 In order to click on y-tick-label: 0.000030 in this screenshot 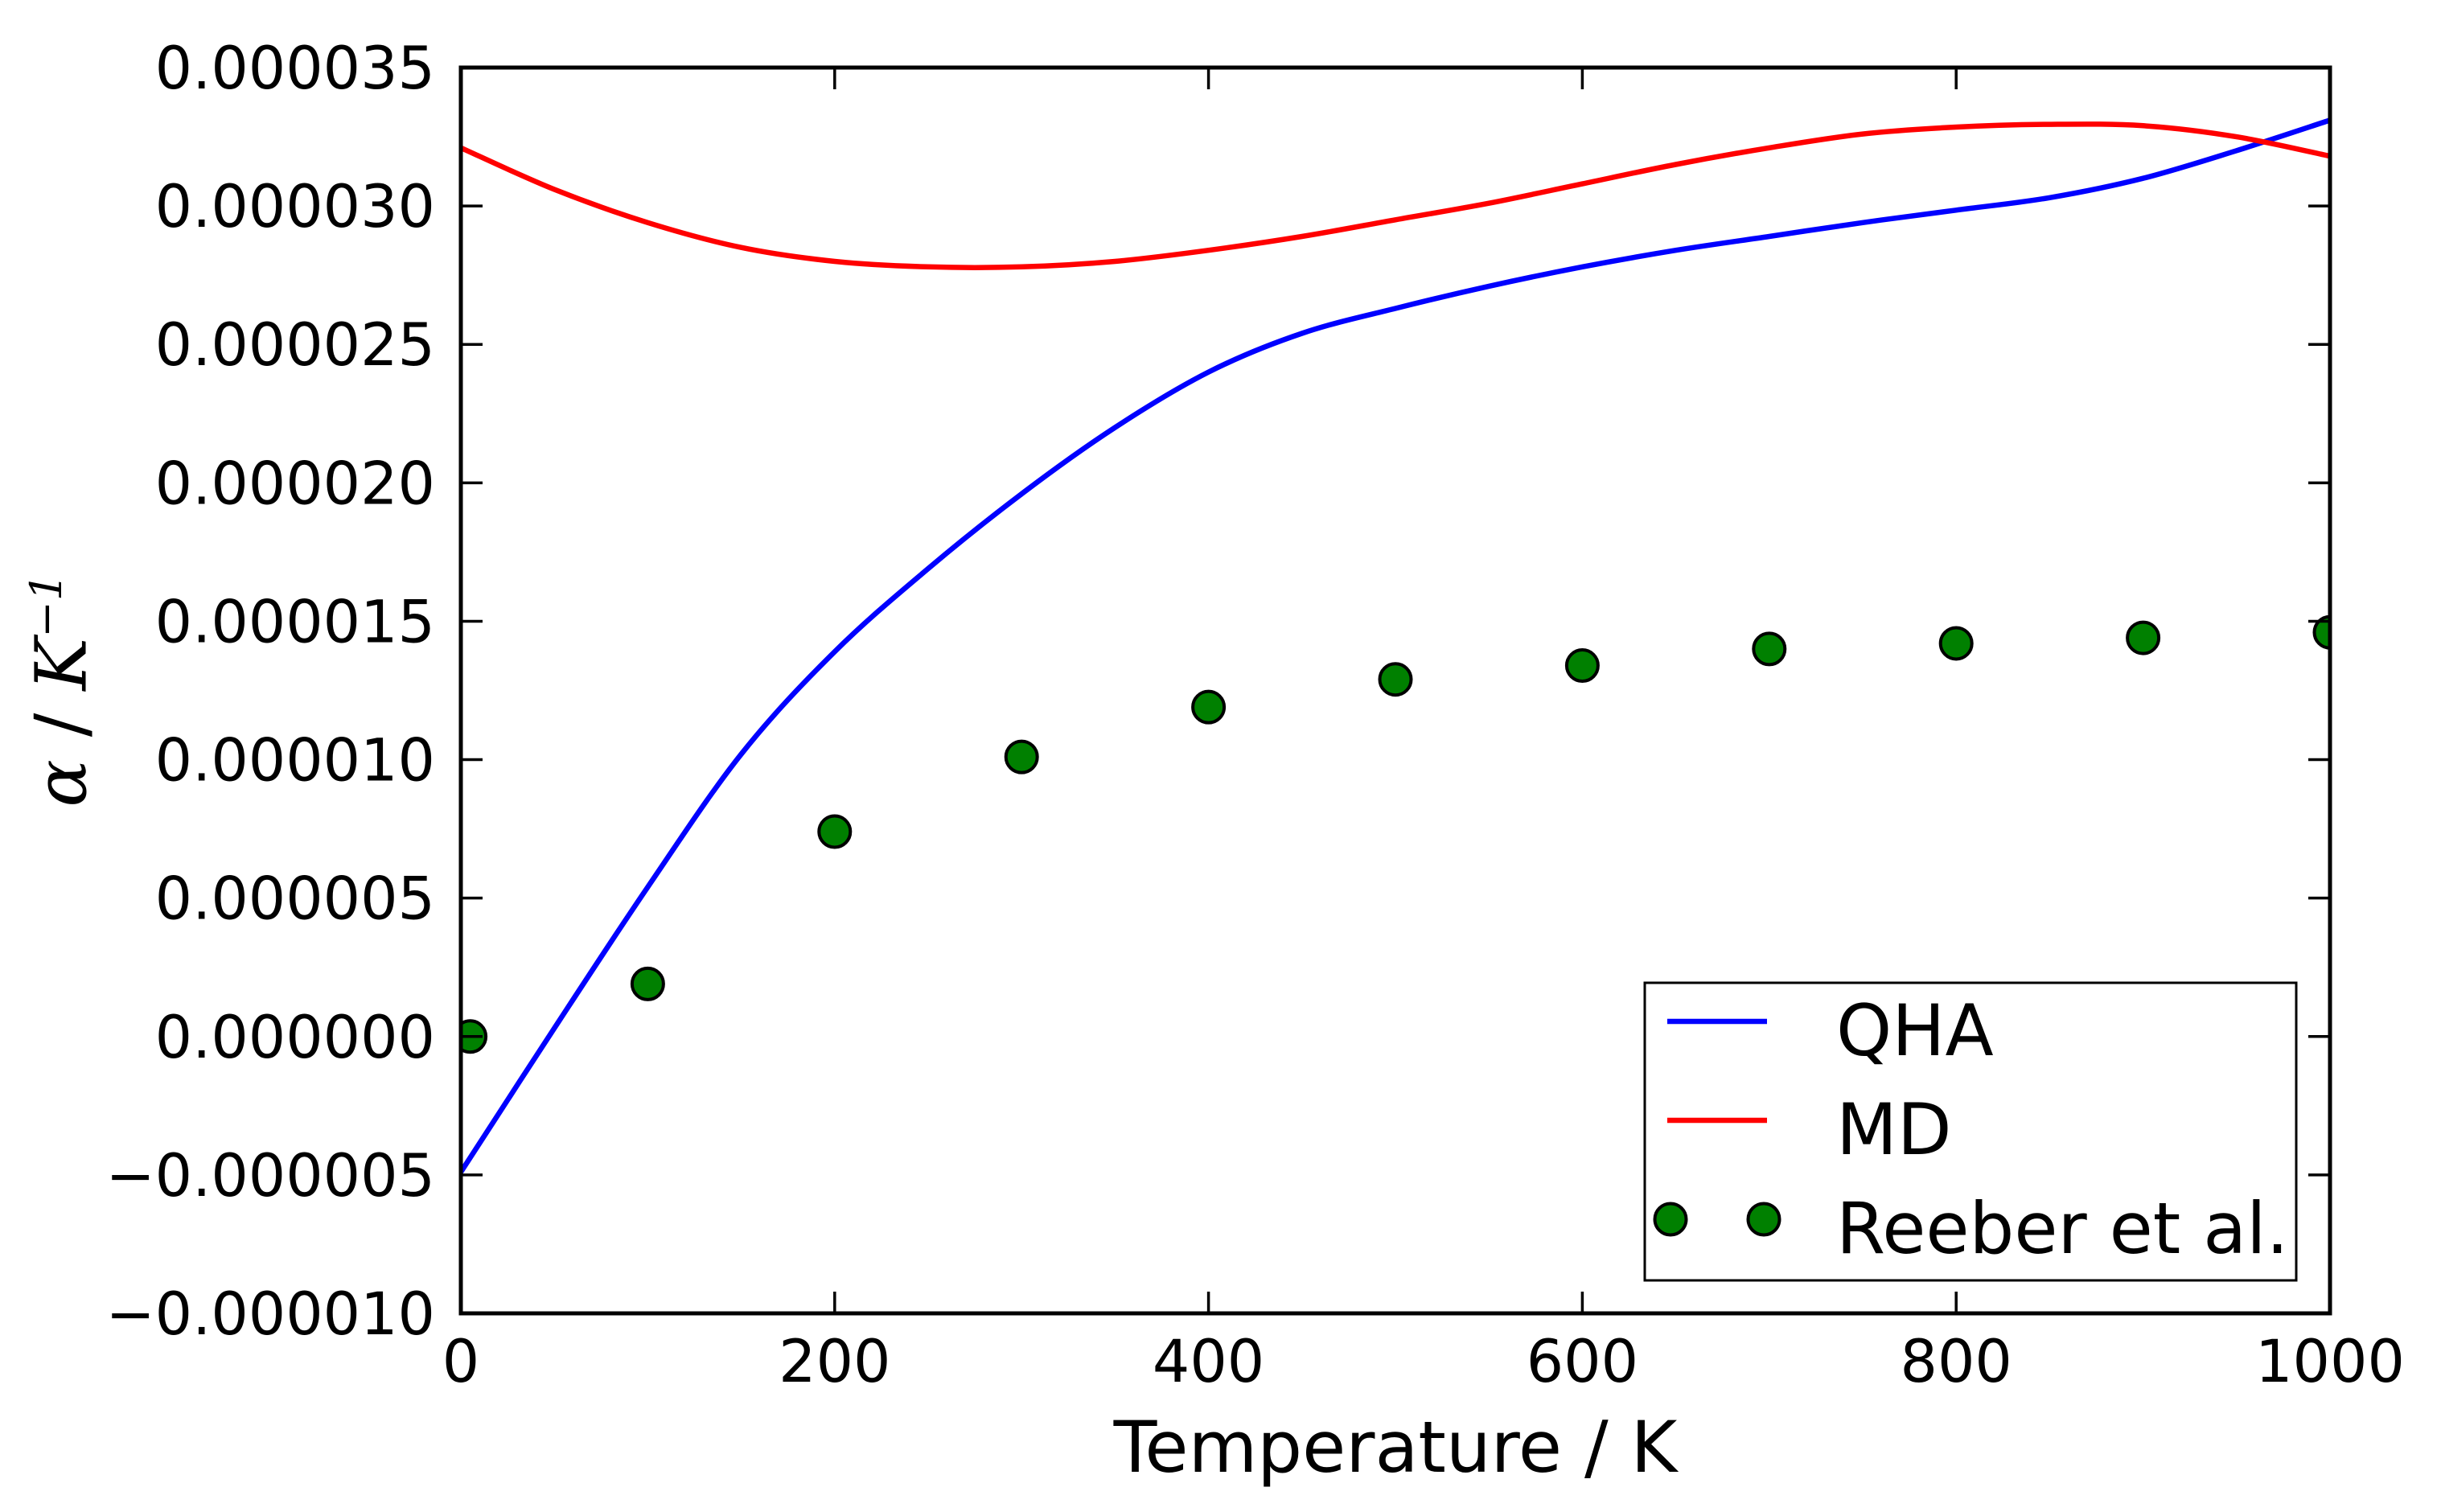, I will do `click(295, 207)`.